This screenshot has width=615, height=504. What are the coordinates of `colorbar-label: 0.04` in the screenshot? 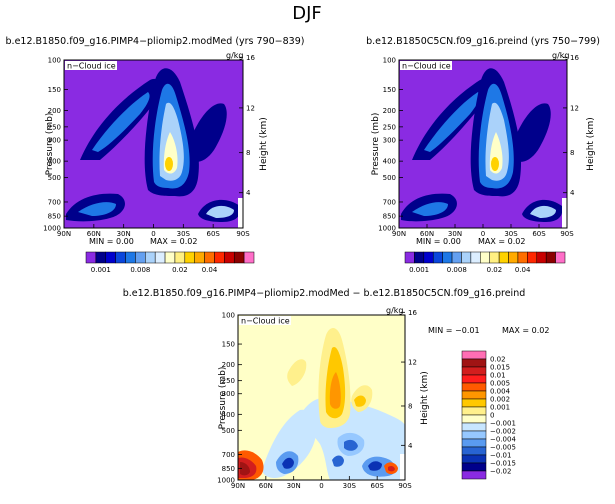 It's located at (523, 270).